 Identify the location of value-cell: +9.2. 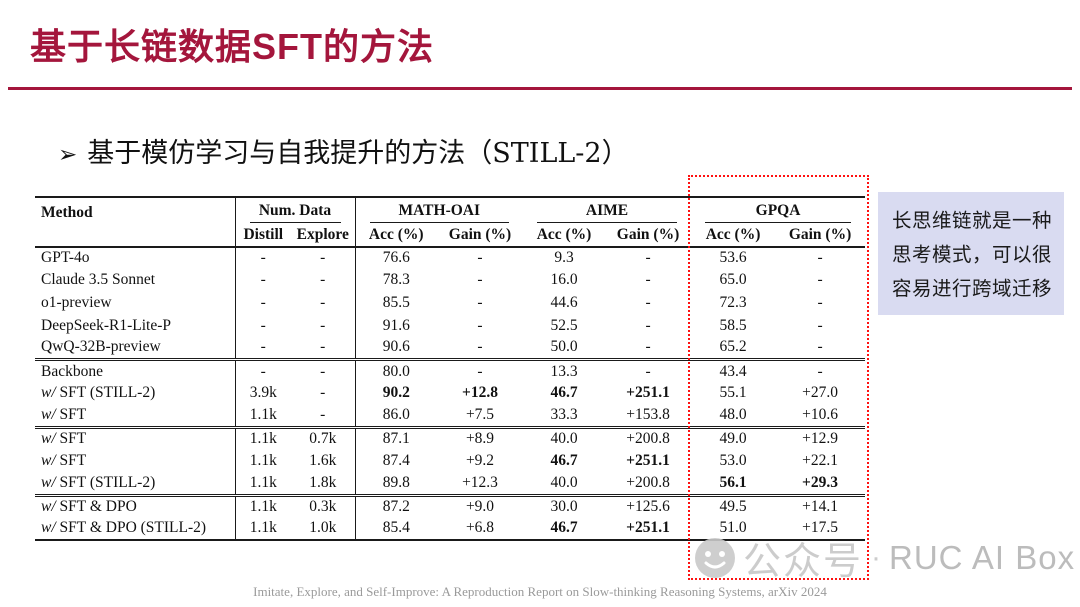
(480, 461).